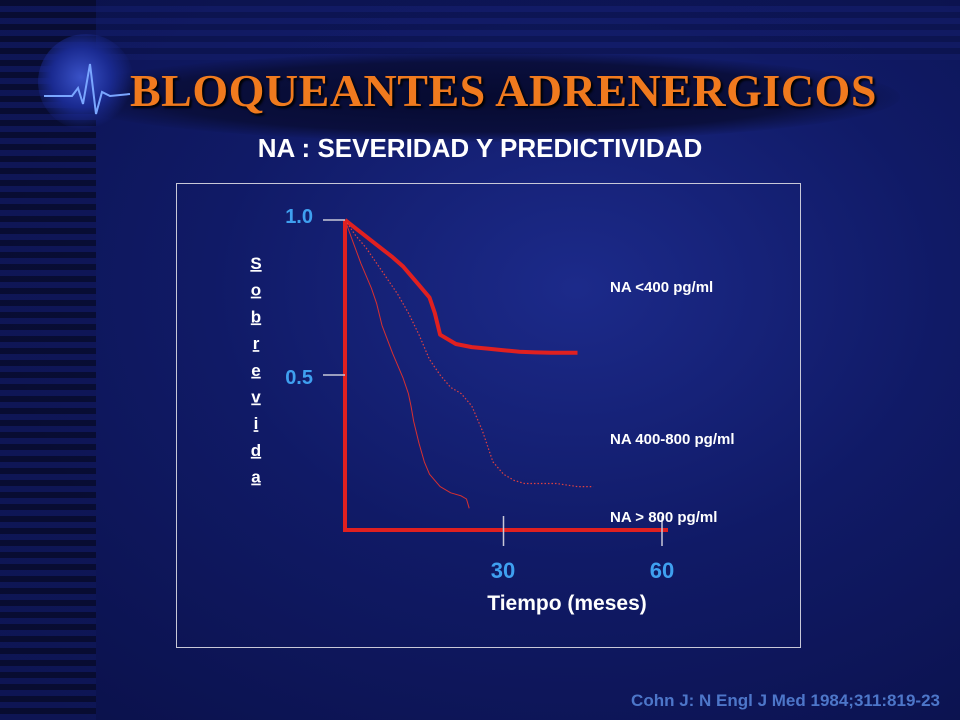  What do you see at coordinates (256, 397) in the screenshot?
I see `y-axis-label-letter: v` at bounding box center [256, 397].